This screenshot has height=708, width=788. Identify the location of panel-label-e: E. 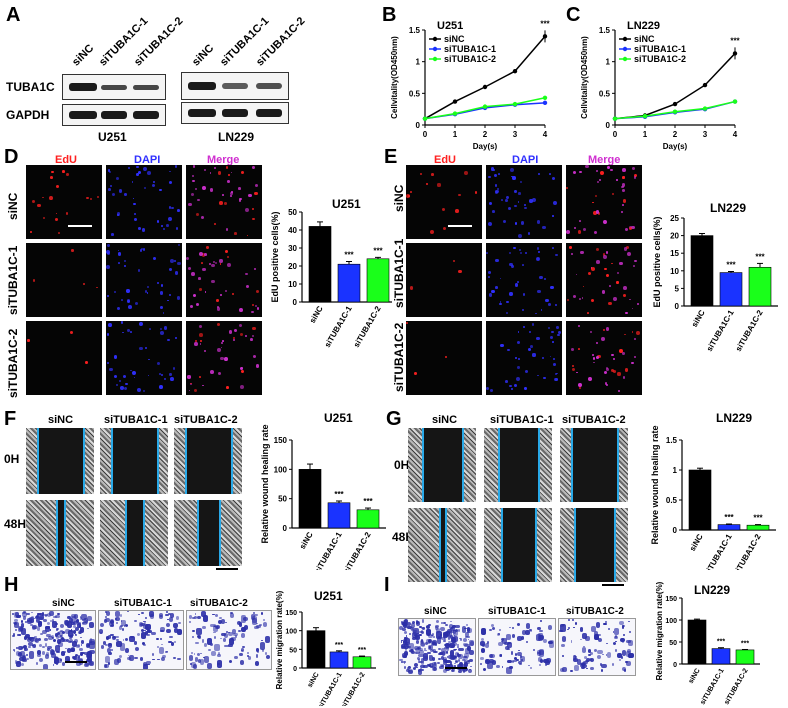
(391, 157).